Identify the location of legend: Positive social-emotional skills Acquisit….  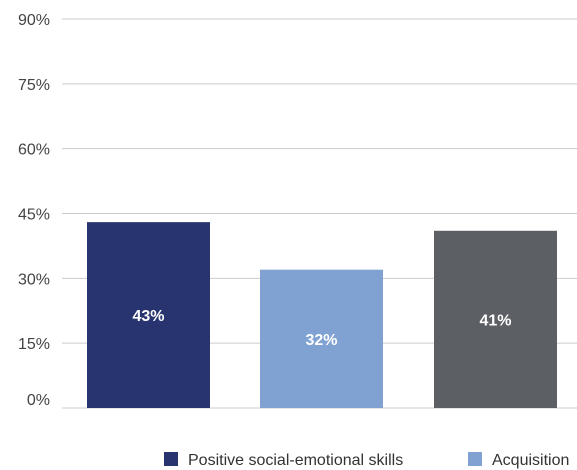
(366, 460).